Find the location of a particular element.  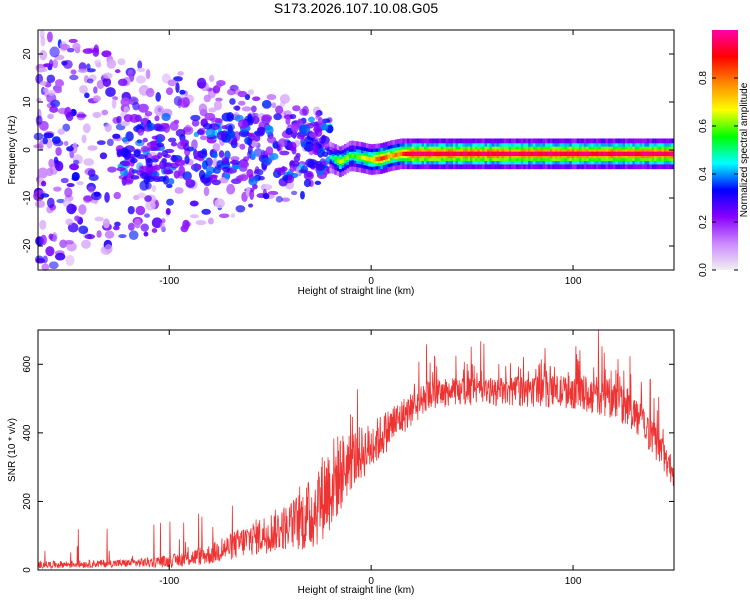

x-tick-label: 0 is located at coordinates (371, 281).